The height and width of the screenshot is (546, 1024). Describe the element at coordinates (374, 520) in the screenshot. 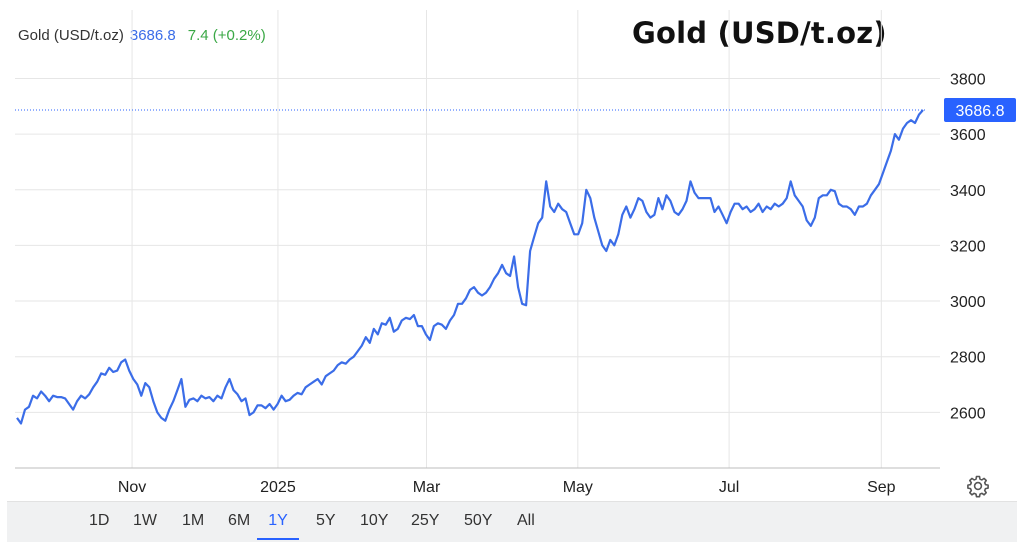

I see `range-button-10y: 10Y` at that location.